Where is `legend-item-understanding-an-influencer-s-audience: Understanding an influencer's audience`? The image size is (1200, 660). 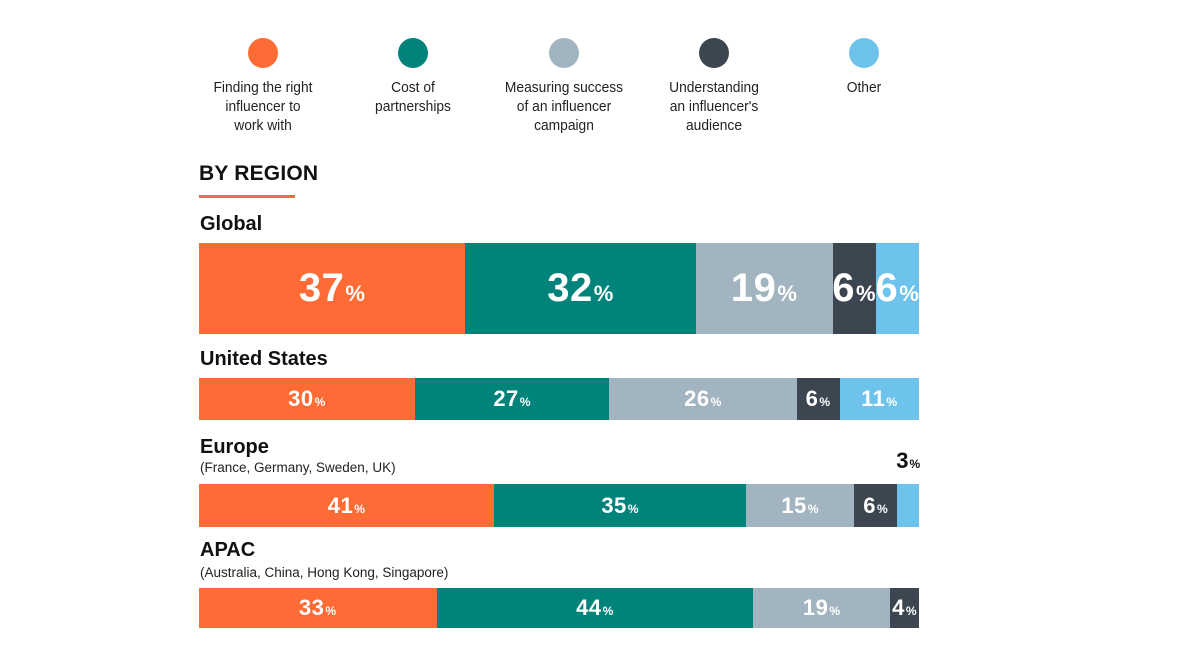
legend-item-understanding-an-influencer-s-audience: Understanding an influencer's audience is located at coordinates (714, 86).